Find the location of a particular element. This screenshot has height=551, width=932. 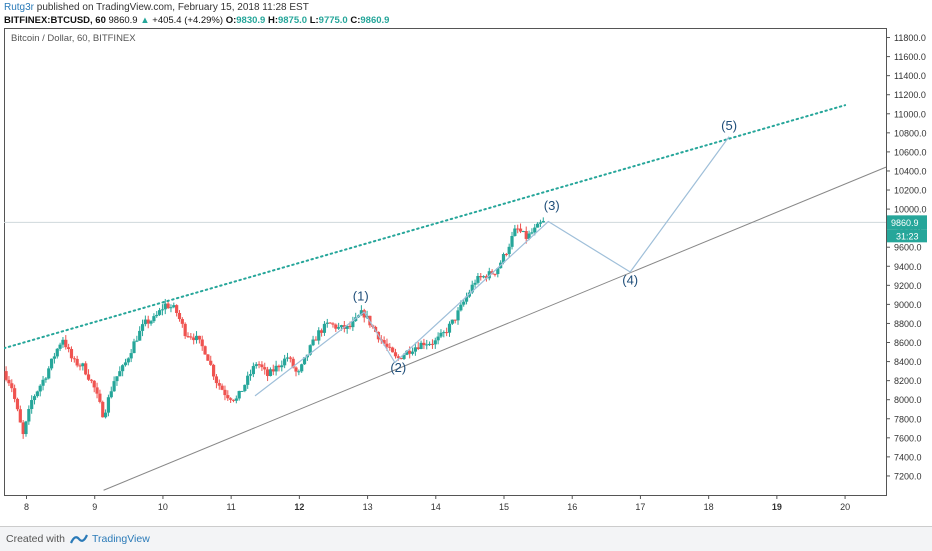

wave-label: (5) is located at coordinates (729, 125).